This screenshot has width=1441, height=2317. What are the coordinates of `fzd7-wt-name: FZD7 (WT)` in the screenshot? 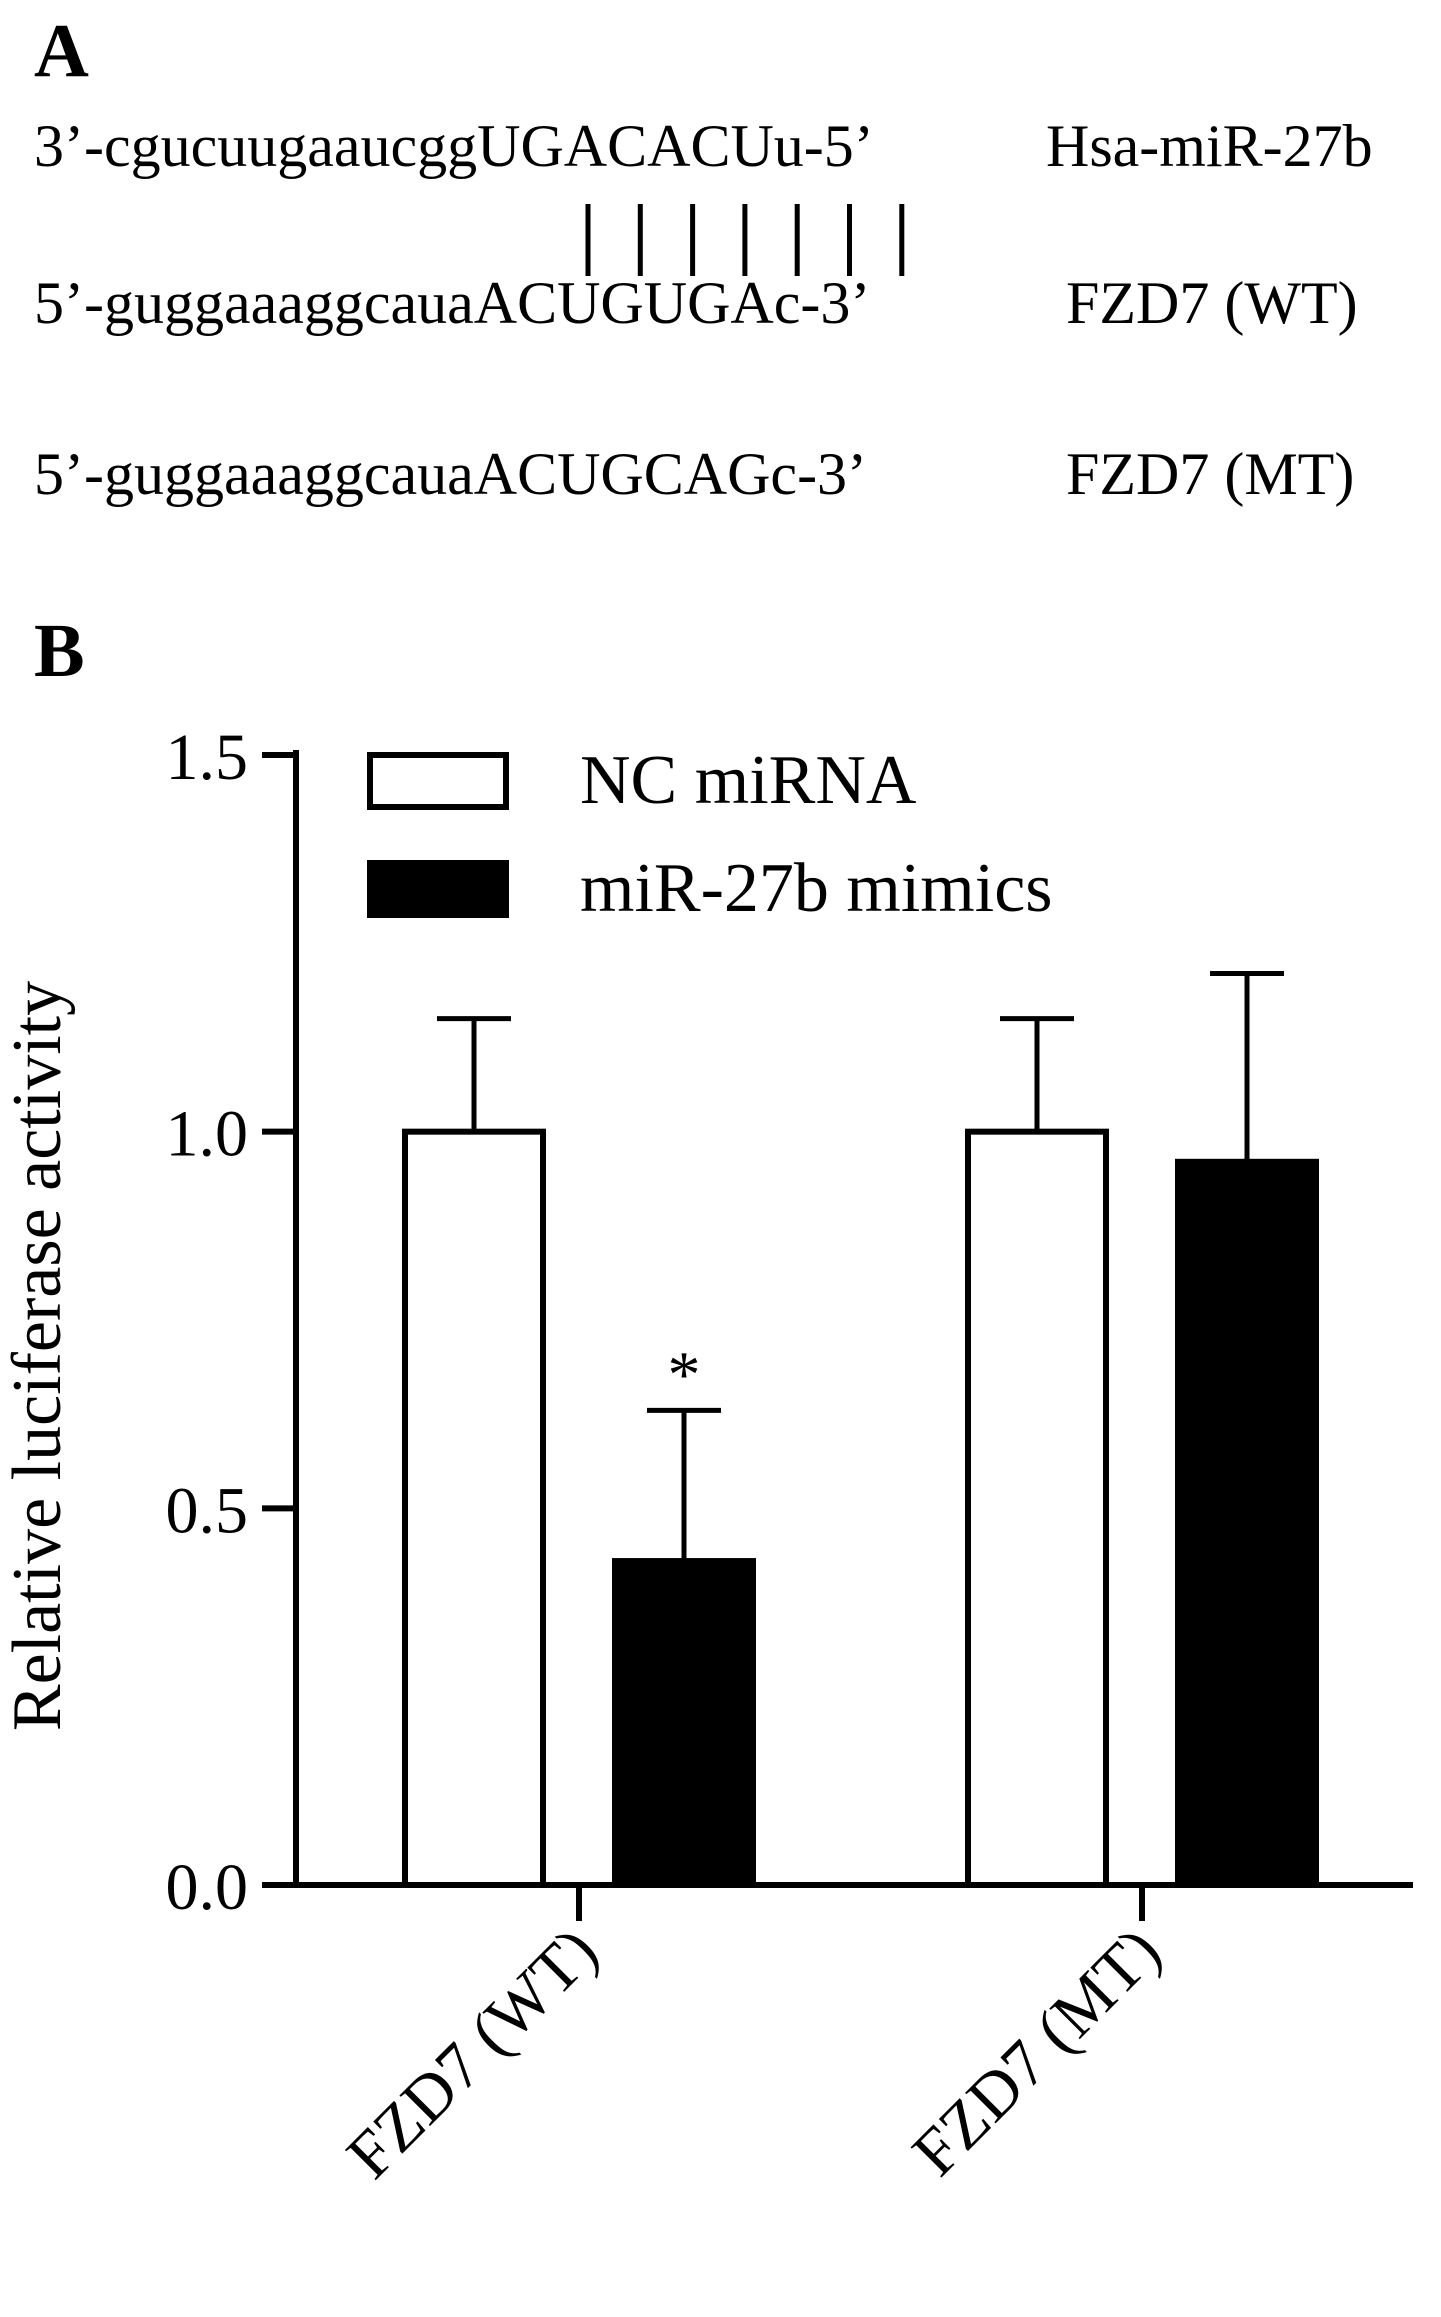 It's located at (1212, 303).